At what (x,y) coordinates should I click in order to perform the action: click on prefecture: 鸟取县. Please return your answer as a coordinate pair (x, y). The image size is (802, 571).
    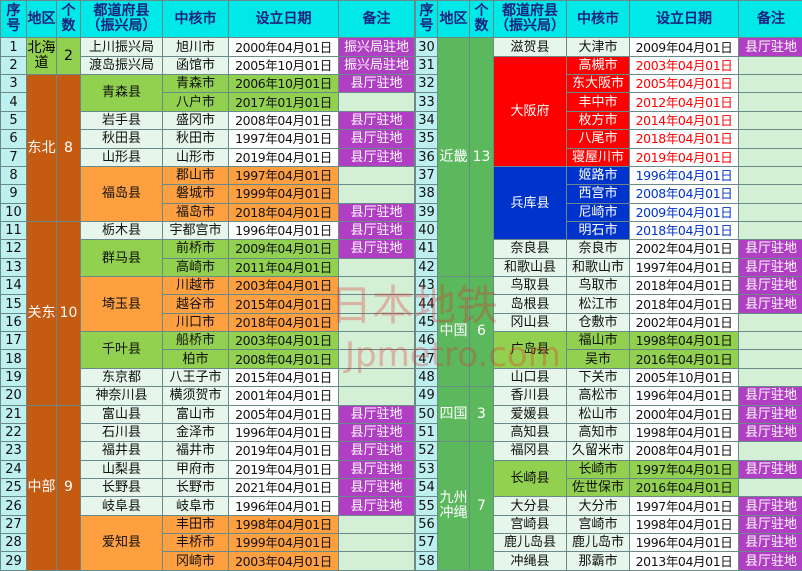
    Looking at the image, I should click on (530, 286).